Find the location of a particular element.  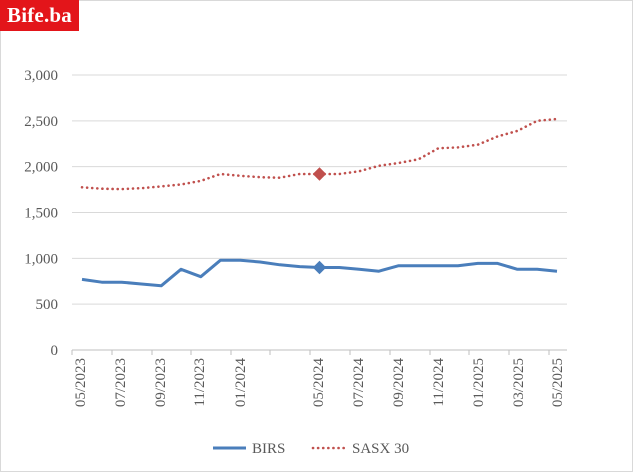

x-tick-label: 07/2024 is located at coordinates (359, 383).